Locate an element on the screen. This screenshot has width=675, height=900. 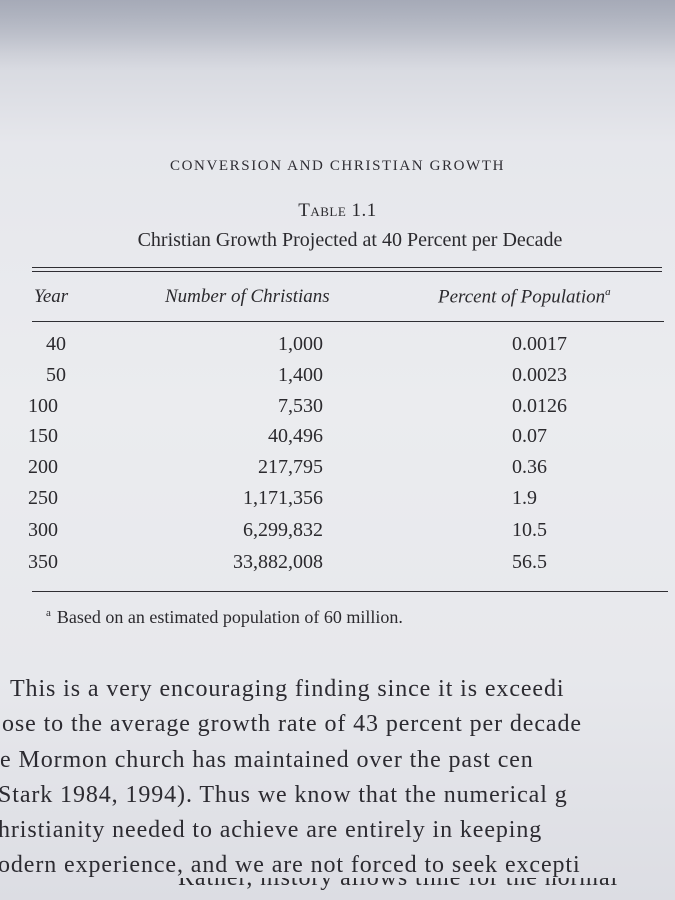
table-row: 300 6,299,832 10.5 is located at coordinates (337, 534).